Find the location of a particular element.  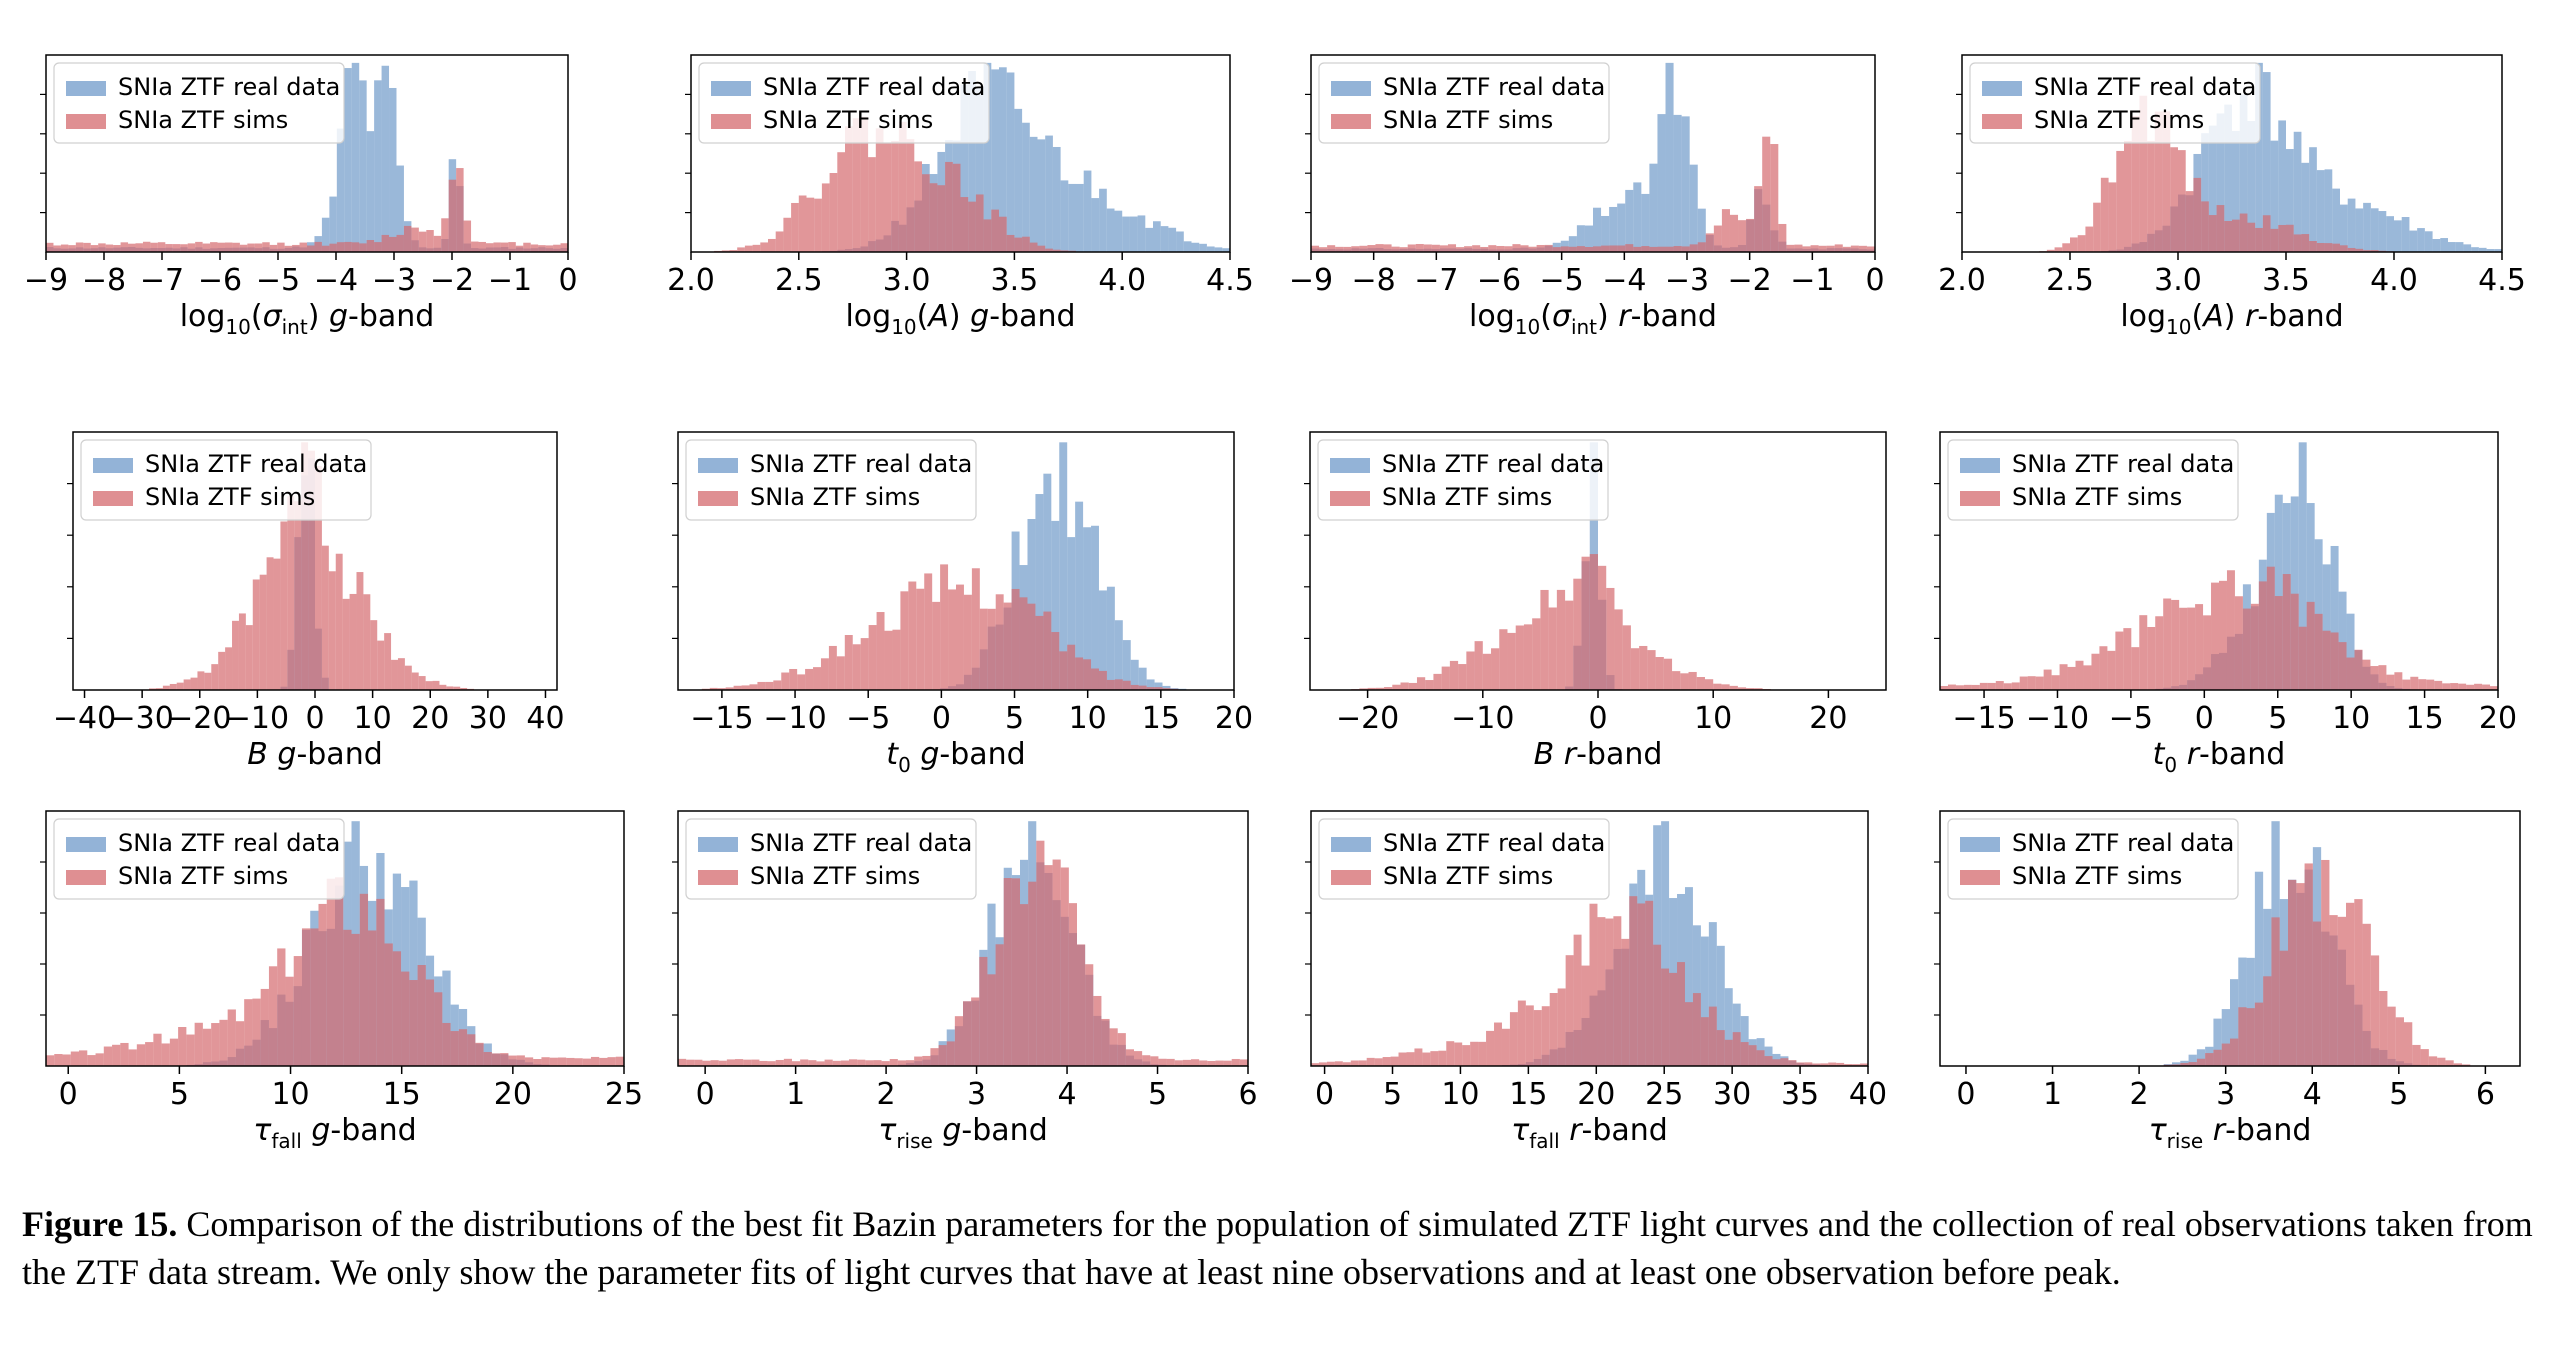

x-tick-label: 3.5 is located at coordinates (2286, 280).